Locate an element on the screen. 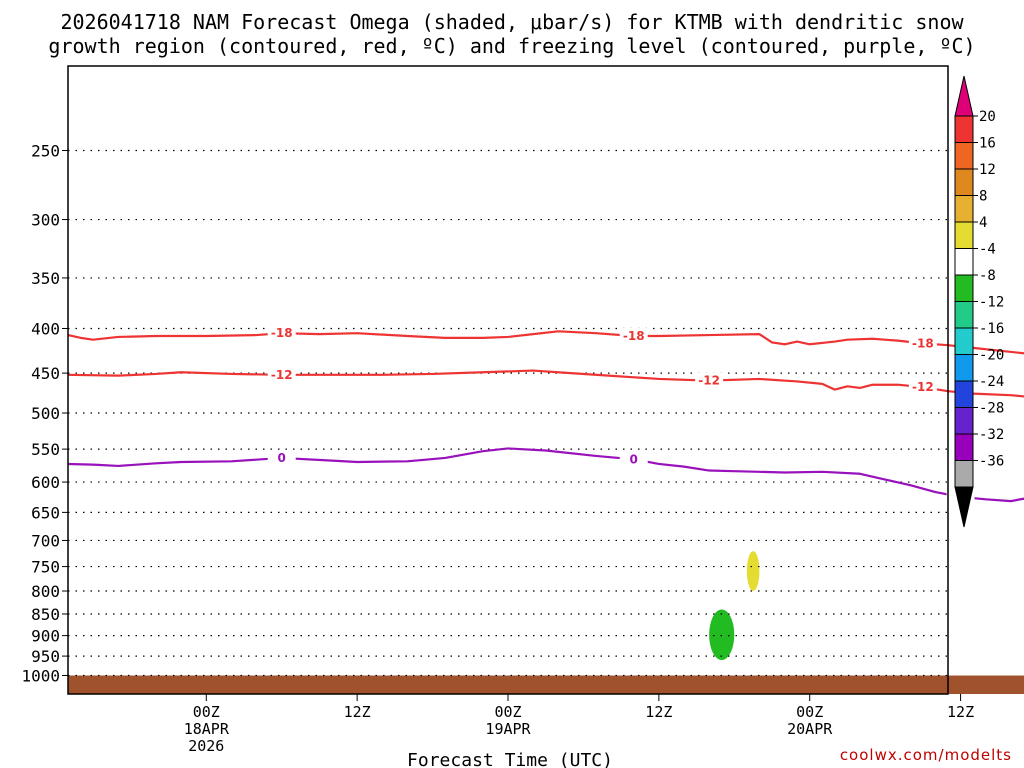 This screenshot has width=1024, height=768. ground-fill is located at coordinates (546, 684).